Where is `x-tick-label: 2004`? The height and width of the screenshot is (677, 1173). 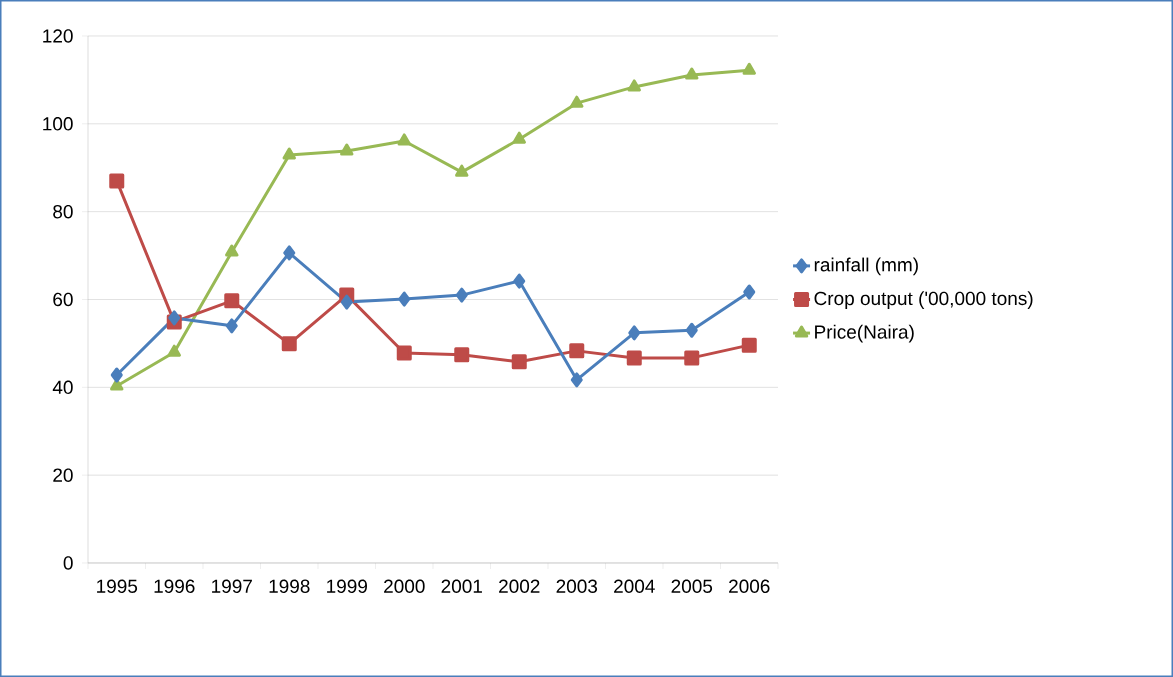
x-tick-label: 2004 is located at coordinates (634, 586).